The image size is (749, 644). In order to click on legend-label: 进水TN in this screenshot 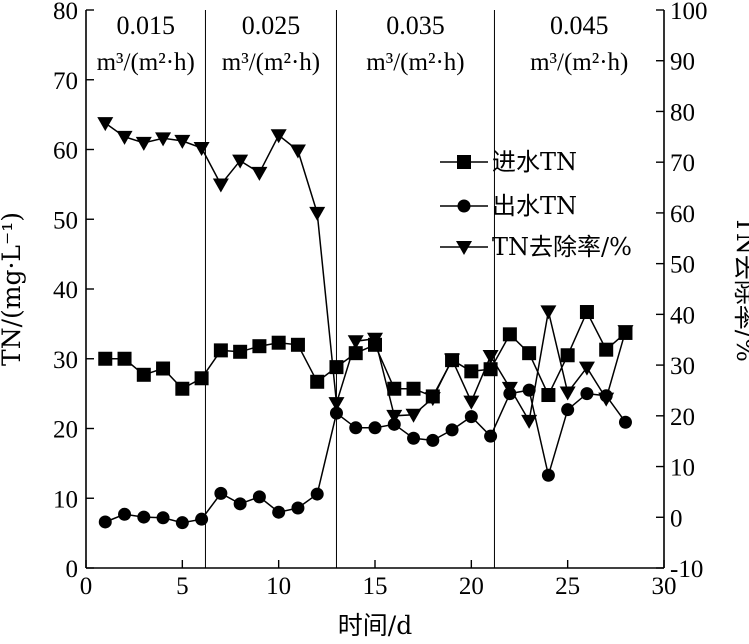, I will do `click(534, 162)`.